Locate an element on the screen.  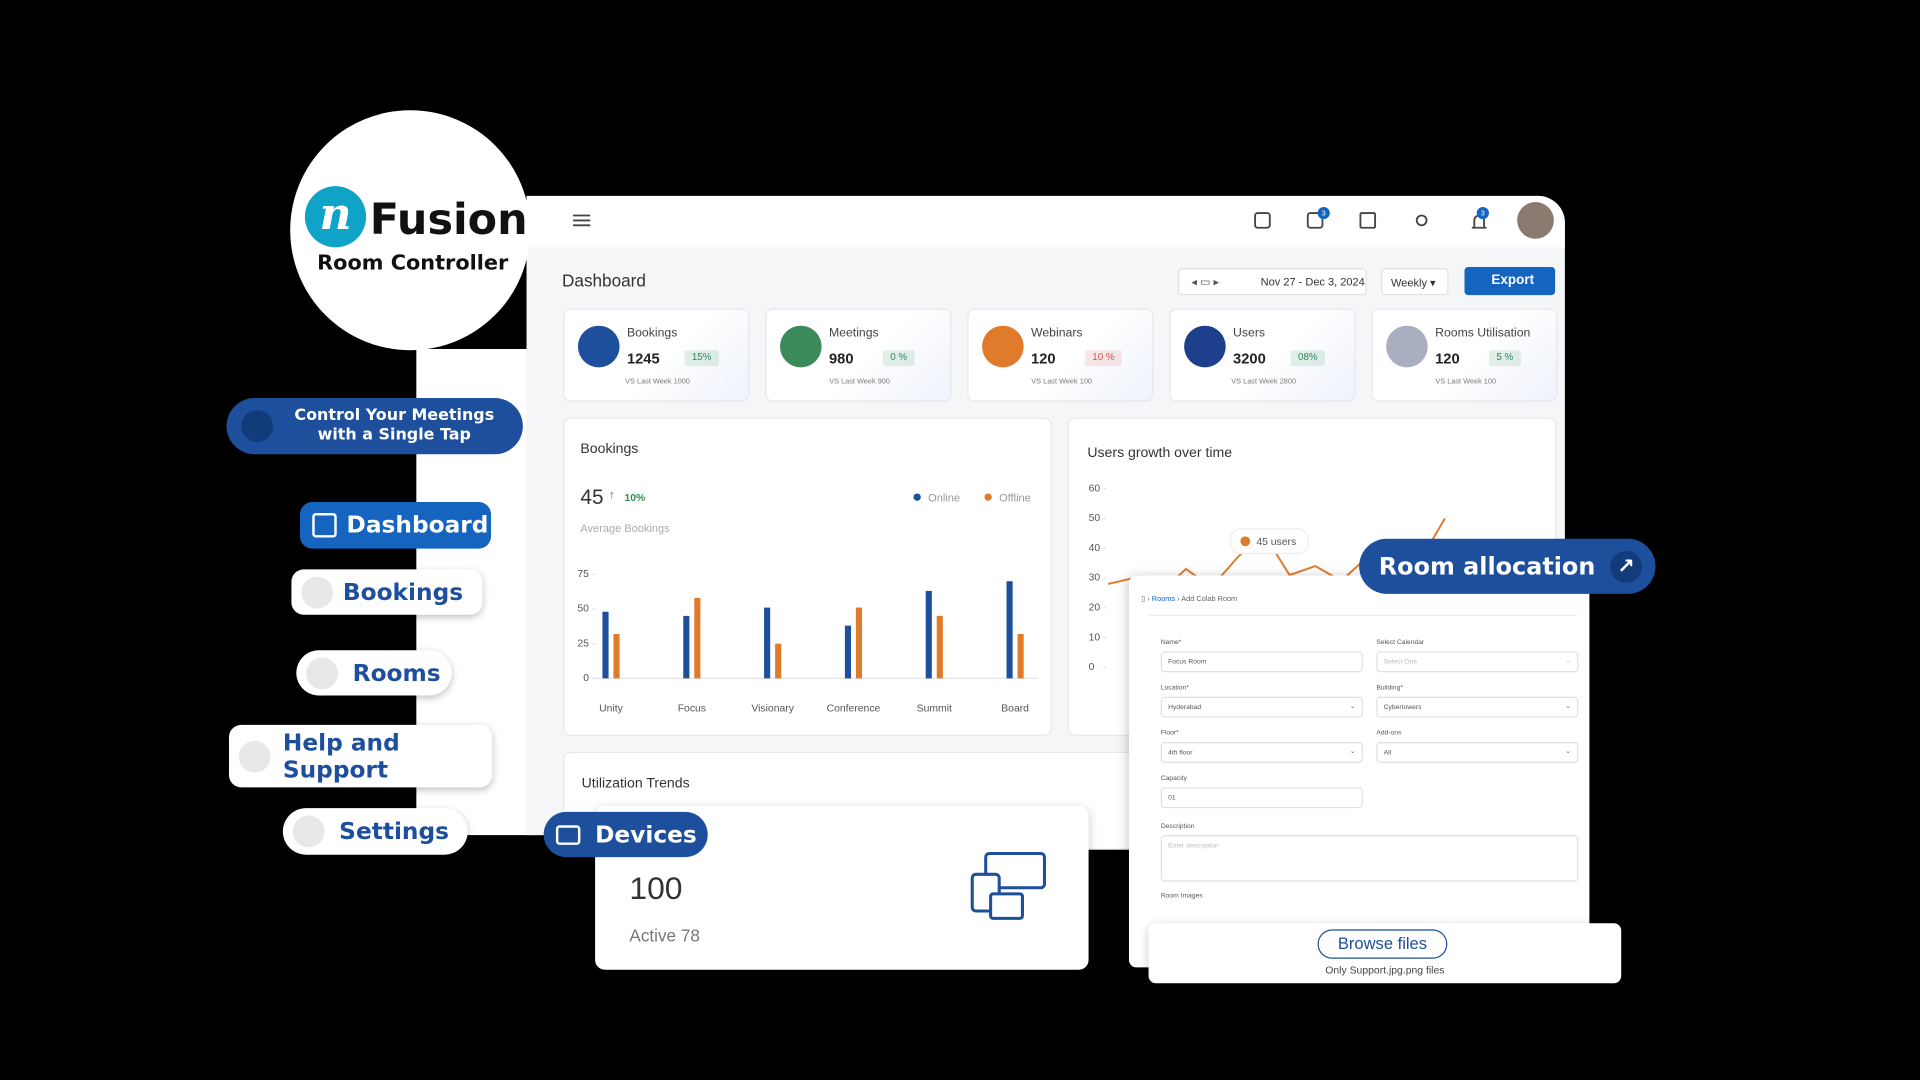
y-tick-label: 60 is located at coordinates (1095, 488).